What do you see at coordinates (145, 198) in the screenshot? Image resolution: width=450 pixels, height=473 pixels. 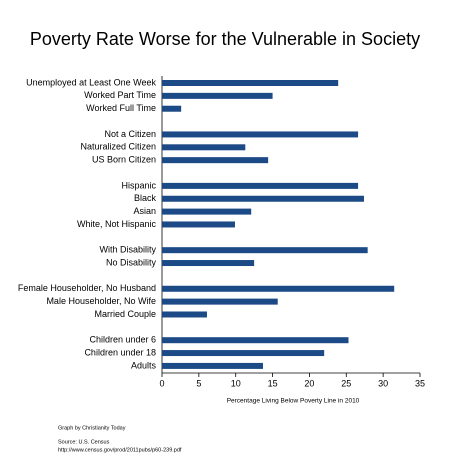 I see `y-tick-label: Black` at bounding box center [145, 198].